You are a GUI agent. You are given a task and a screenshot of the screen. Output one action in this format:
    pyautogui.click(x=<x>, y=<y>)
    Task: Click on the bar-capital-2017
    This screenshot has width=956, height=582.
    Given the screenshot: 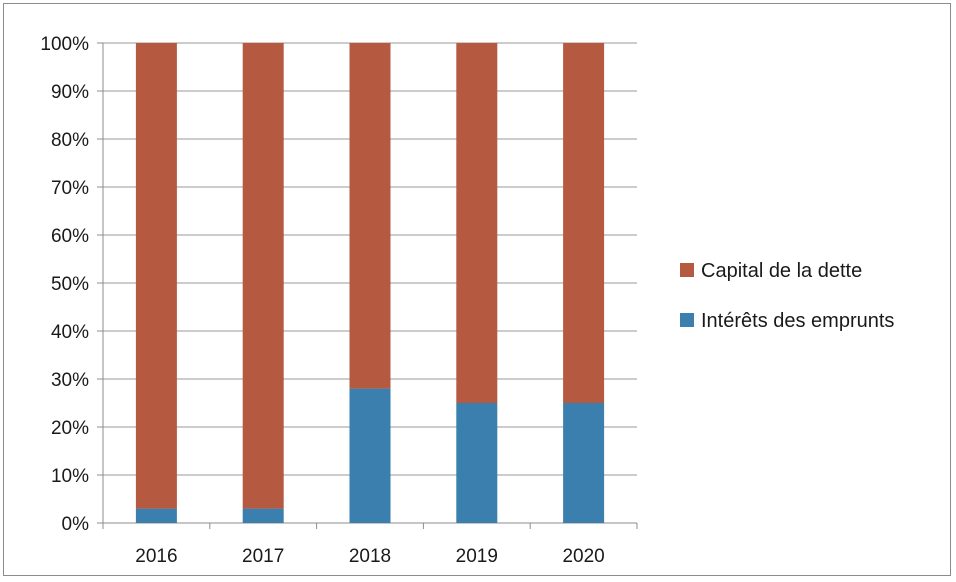 What is the action you would take?
    pyautogui.click(x=263, y=276)
    